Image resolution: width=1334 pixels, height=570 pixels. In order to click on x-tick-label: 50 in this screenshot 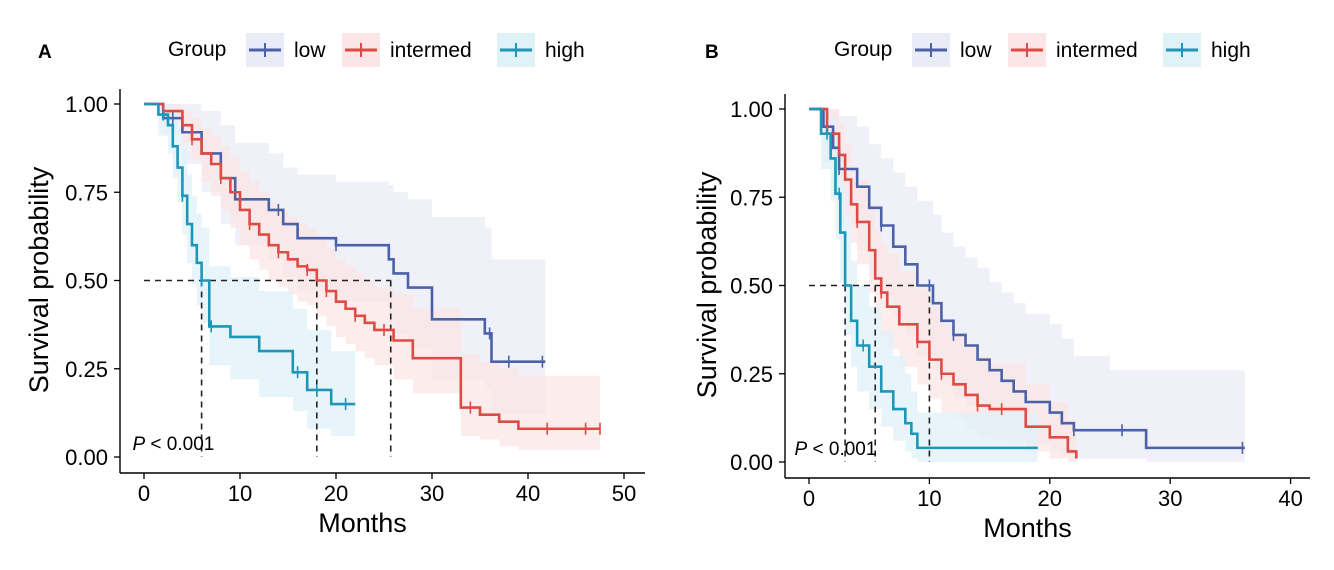, I will do `click(624, 493)`.